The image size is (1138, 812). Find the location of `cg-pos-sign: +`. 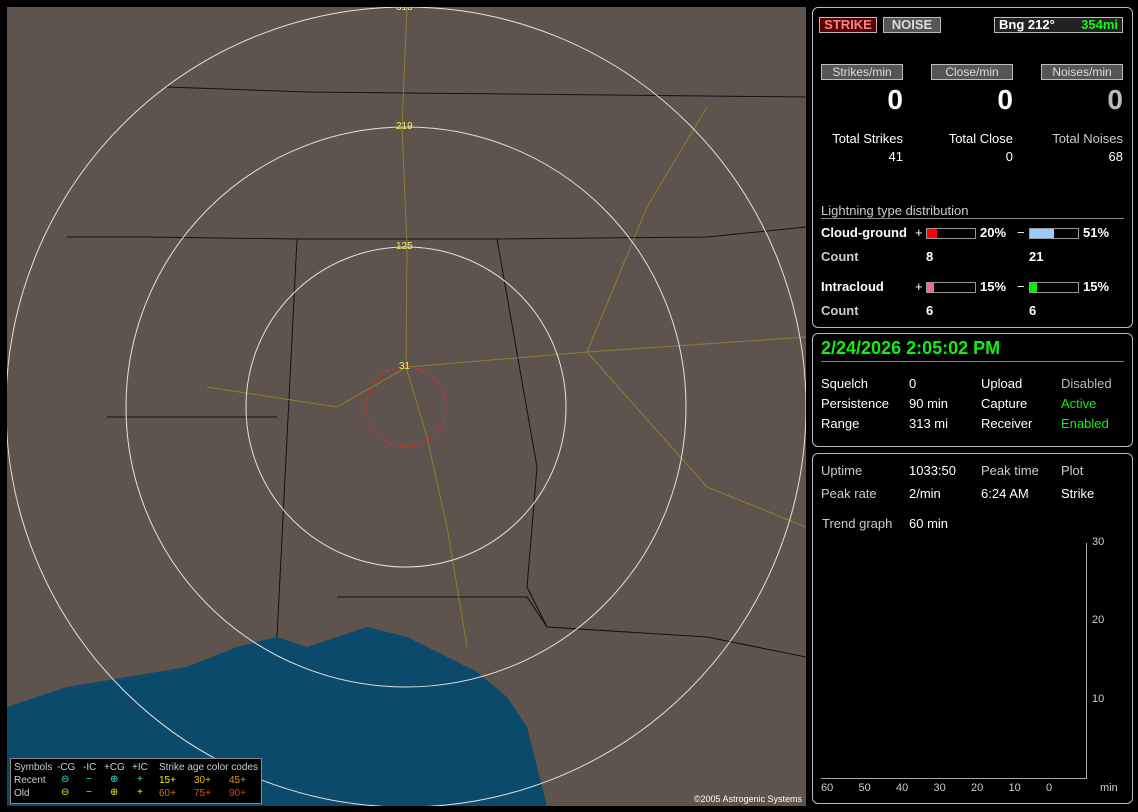

cg-pos-sign: + is located at coordinates (919, 232).